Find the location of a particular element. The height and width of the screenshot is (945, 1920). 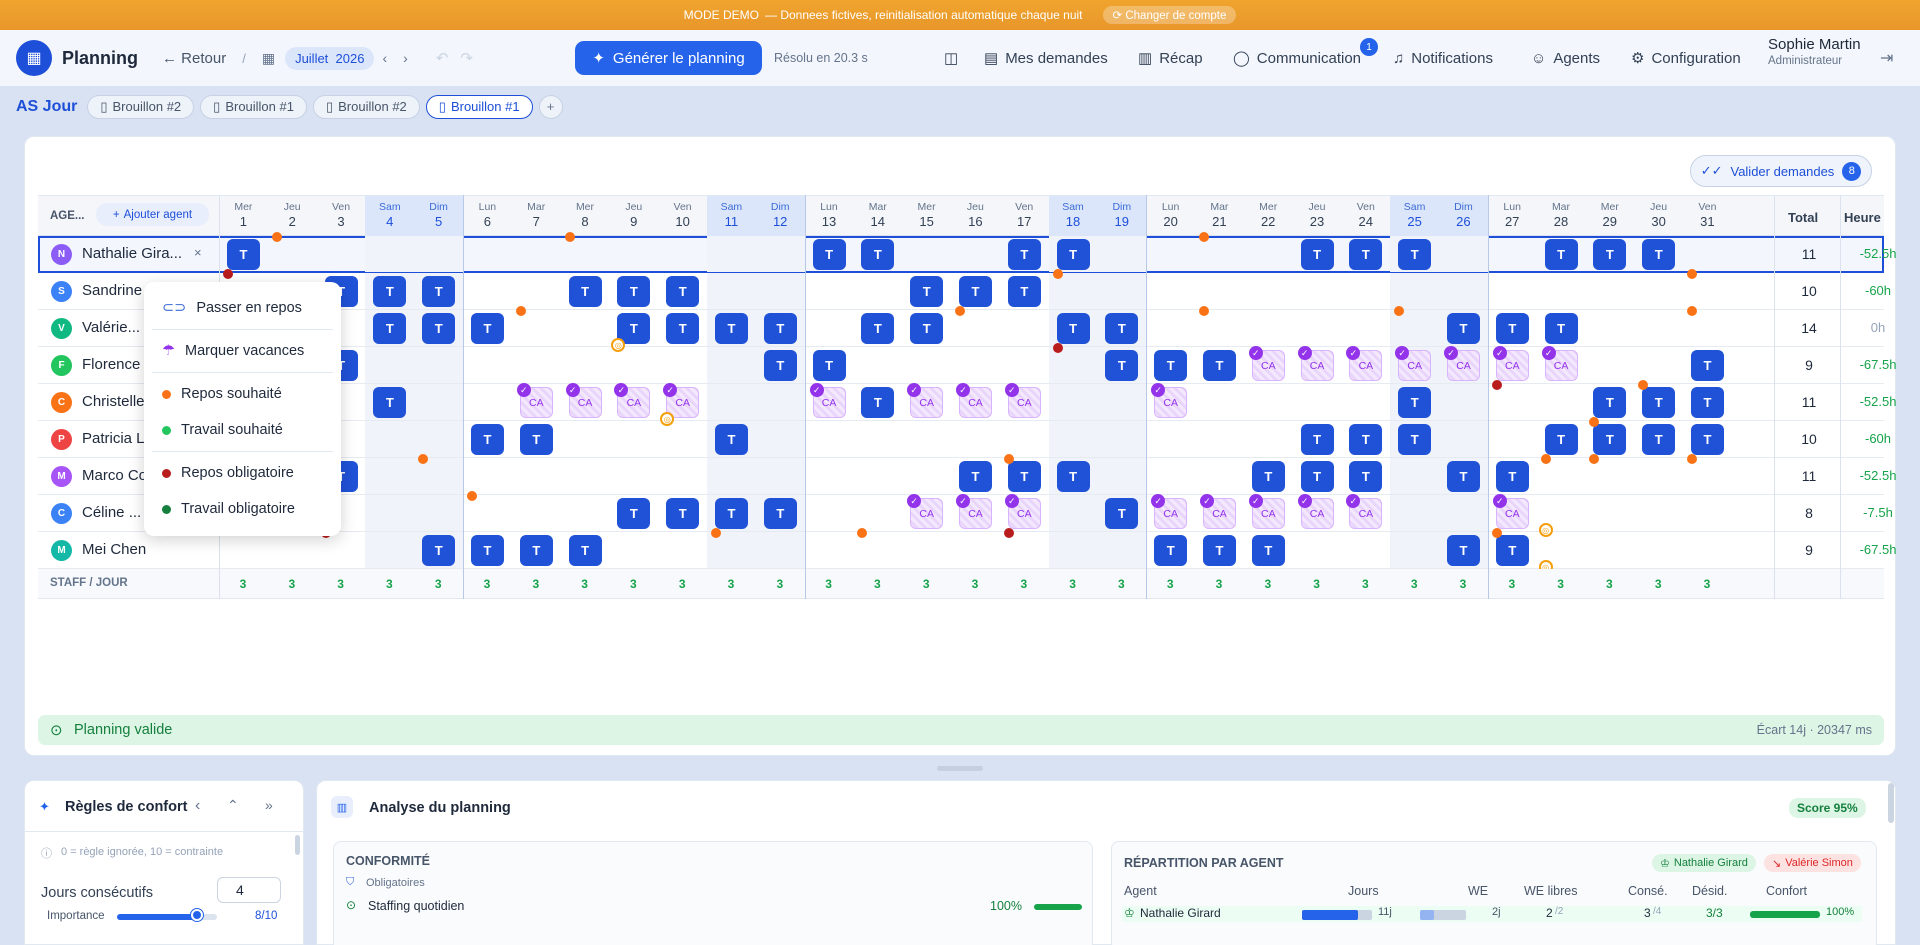

agent-name: Christelle is located at coordinates (113, 401).